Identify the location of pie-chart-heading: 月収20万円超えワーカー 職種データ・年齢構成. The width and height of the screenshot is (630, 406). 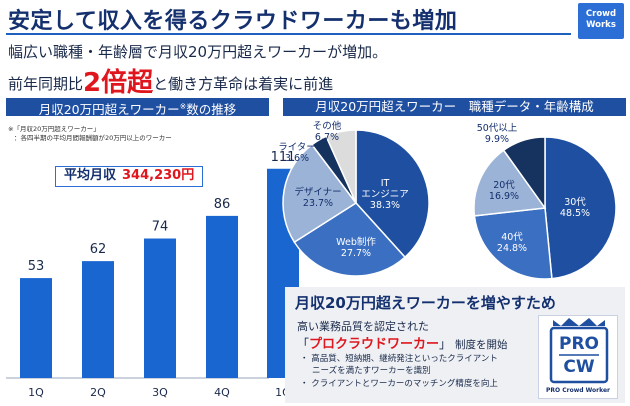
(454, 107).